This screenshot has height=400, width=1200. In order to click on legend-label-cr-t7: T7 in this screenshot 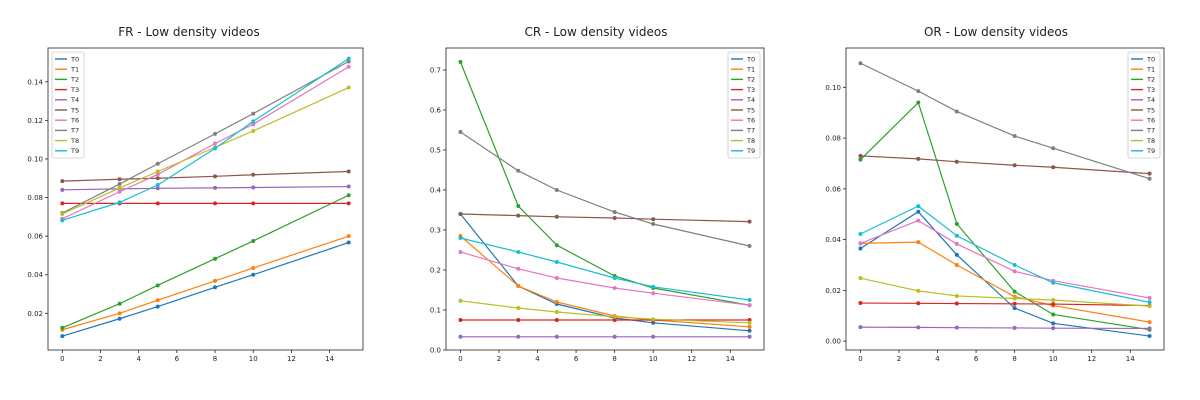, I will do `click(750, 131)`.